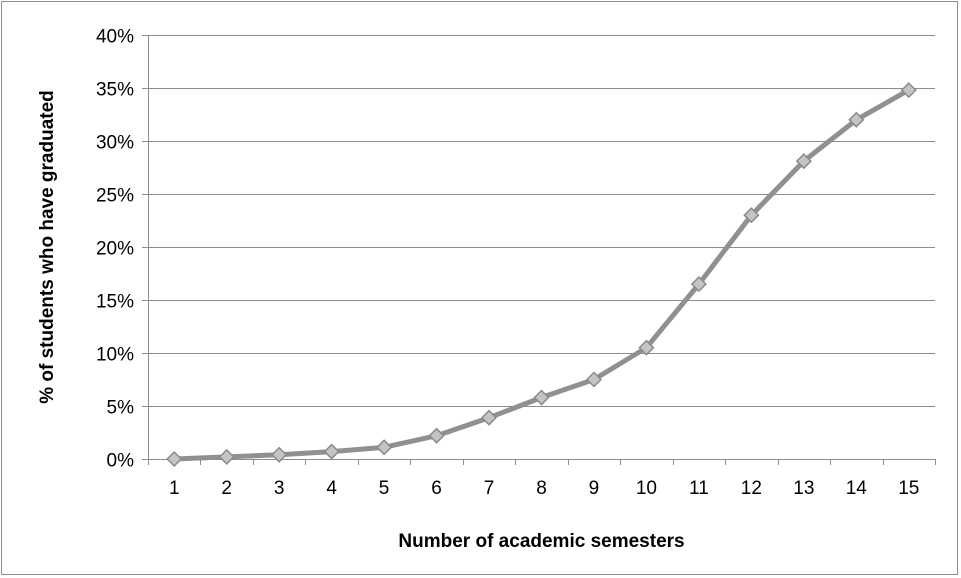  What do you see at coordinates (115, 90) in the screenshot?
I see `y-tick-label: 35%` at bounding box center [115, 90].